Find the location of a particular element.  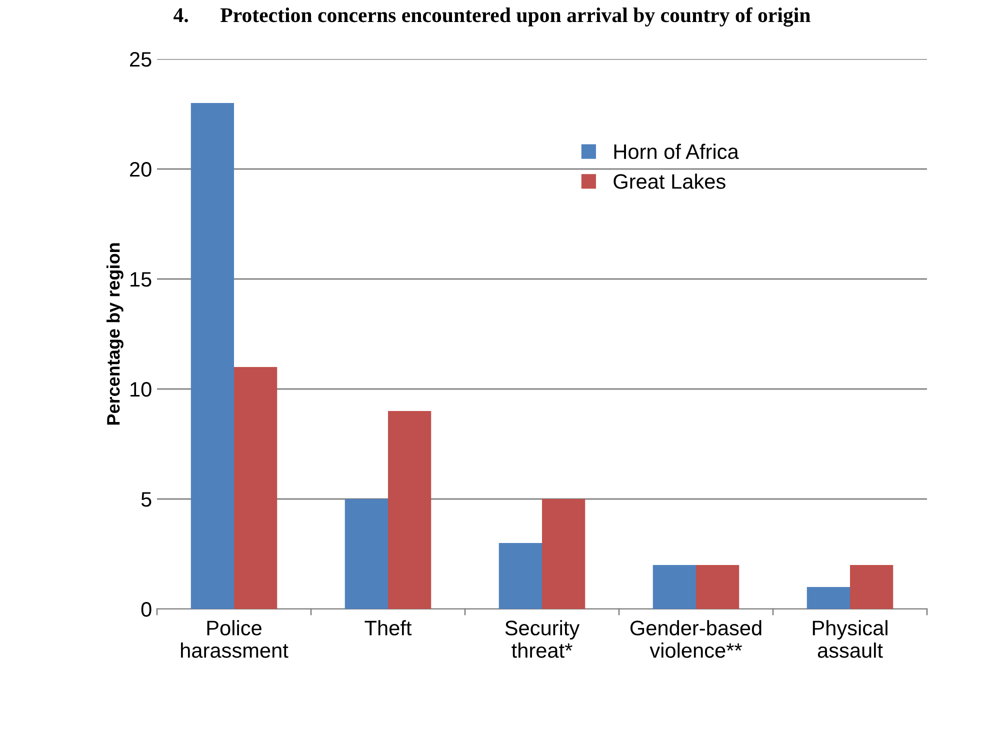

x-tick-label: Physical assault is located at coordinates (850, 639).